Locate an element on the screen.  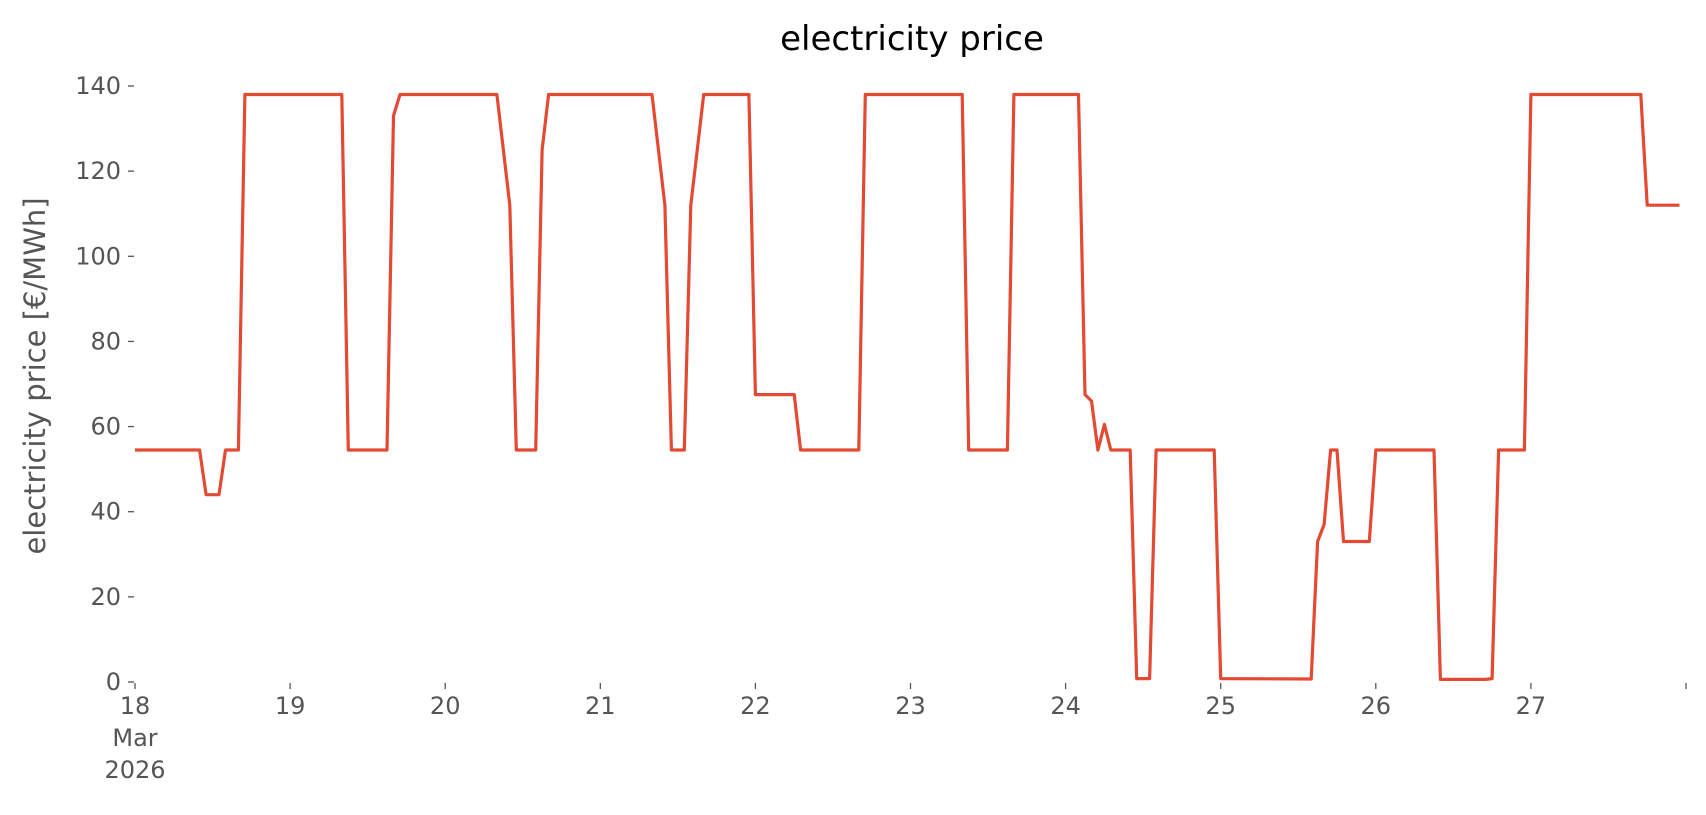
chart-title: electricity price is located at coordinates (912, 39).